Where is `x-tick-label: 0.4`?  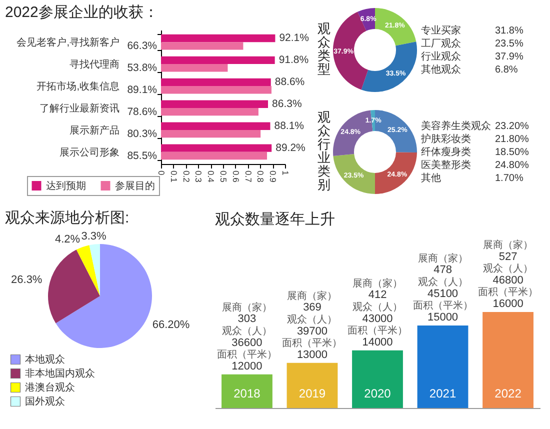
x-tick-label: 0.4 is located at coordinates (211, 176).